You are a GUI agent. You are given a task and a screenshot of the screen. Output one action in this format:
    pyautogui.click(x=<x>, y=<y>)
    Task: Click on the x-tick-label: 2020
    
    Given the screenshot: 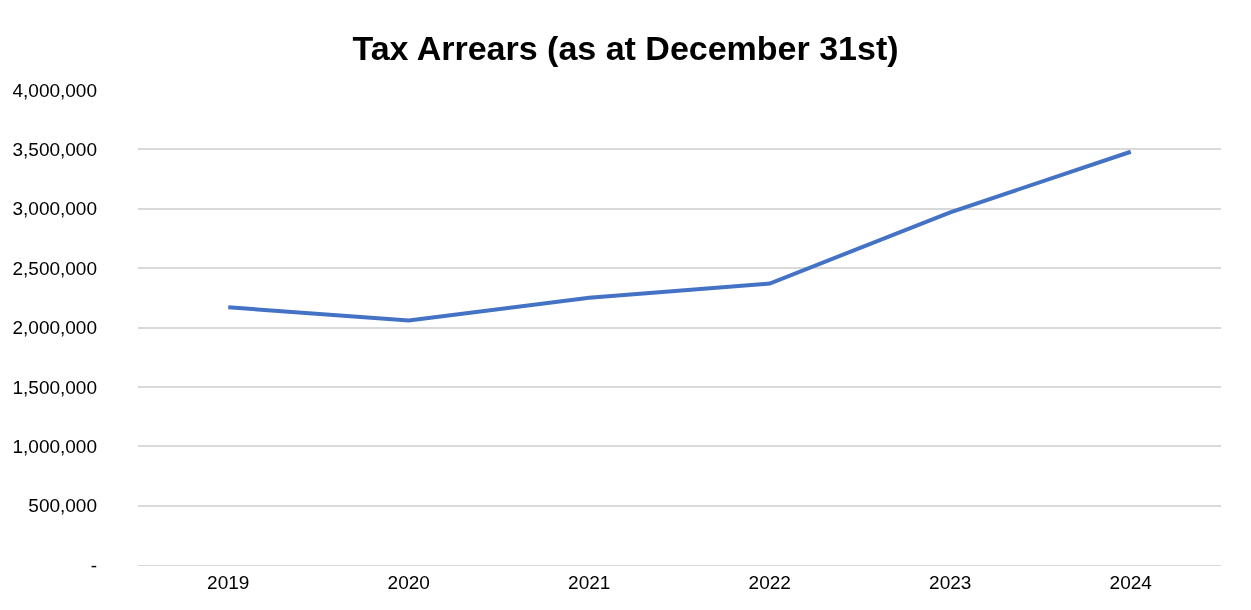 What is the action you would take?
    pyautogui.click(x=408, y=582)
    